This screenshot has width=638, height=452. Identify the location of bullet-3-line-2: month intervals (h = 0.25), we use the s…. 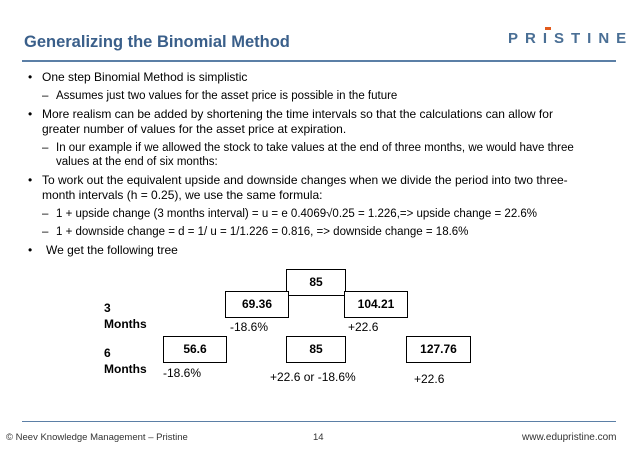
(182, 195).